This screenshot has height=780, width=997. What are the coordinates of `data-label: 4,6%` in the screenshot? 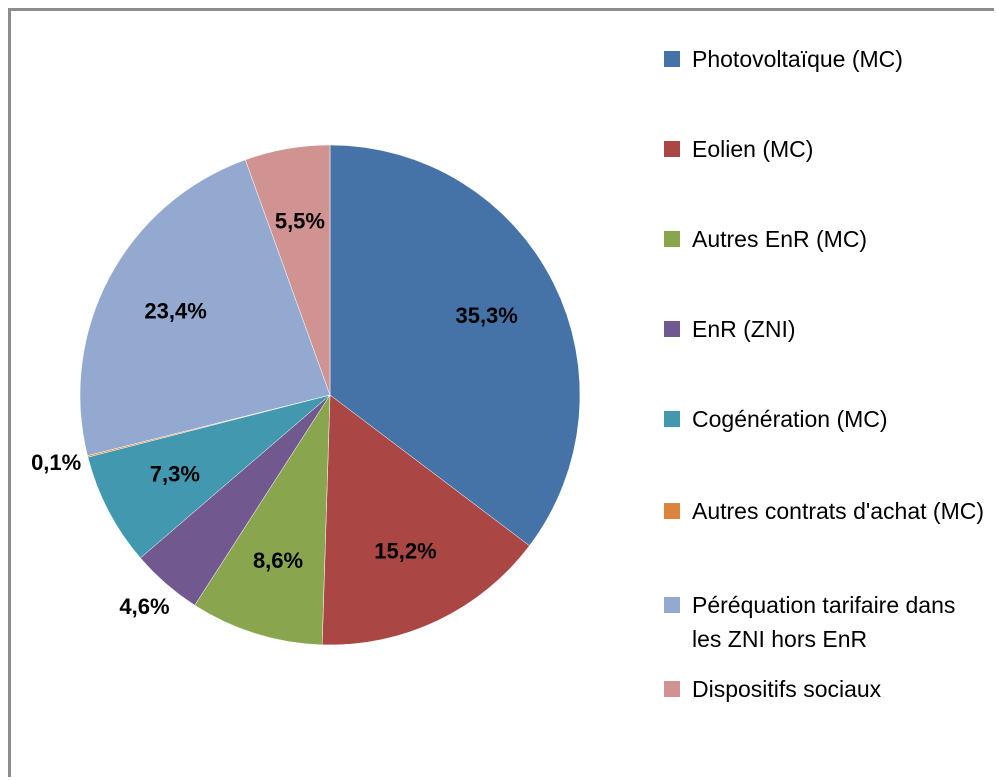 It's located at (144, 606).